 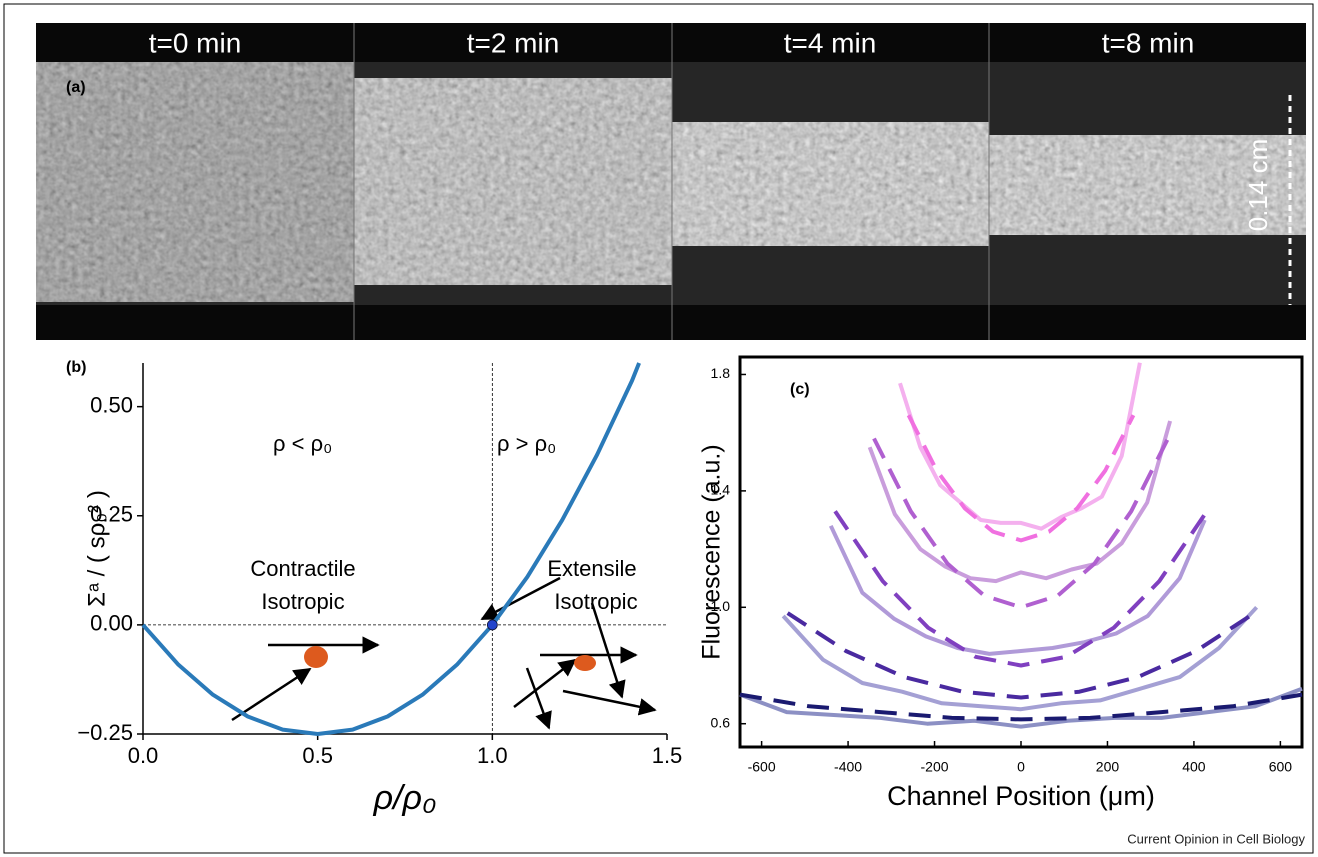 I want to click on y-tick-label: 0.00, so click(x=111, y=623).